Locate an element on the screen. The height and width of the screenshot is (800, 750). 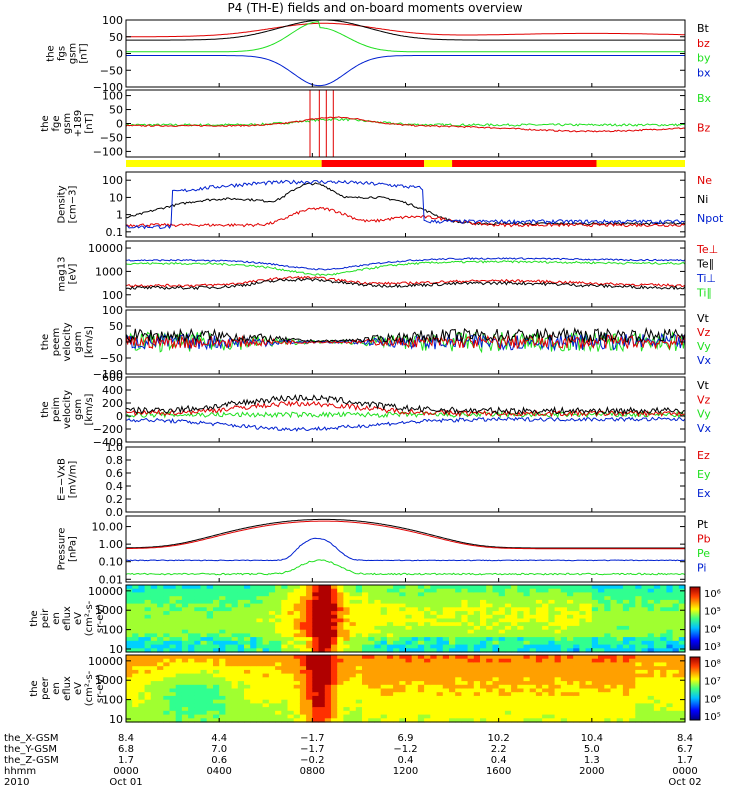
efield-legend-2: Ex is located at coordinates (704, 493).